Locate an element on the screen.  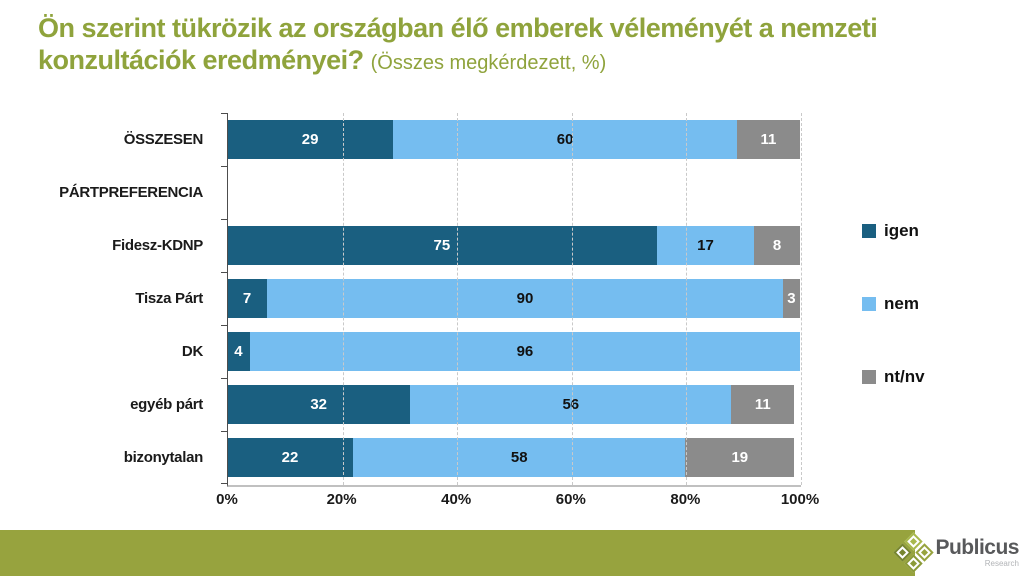
stacked-bar is located at coordinates (513, 192).